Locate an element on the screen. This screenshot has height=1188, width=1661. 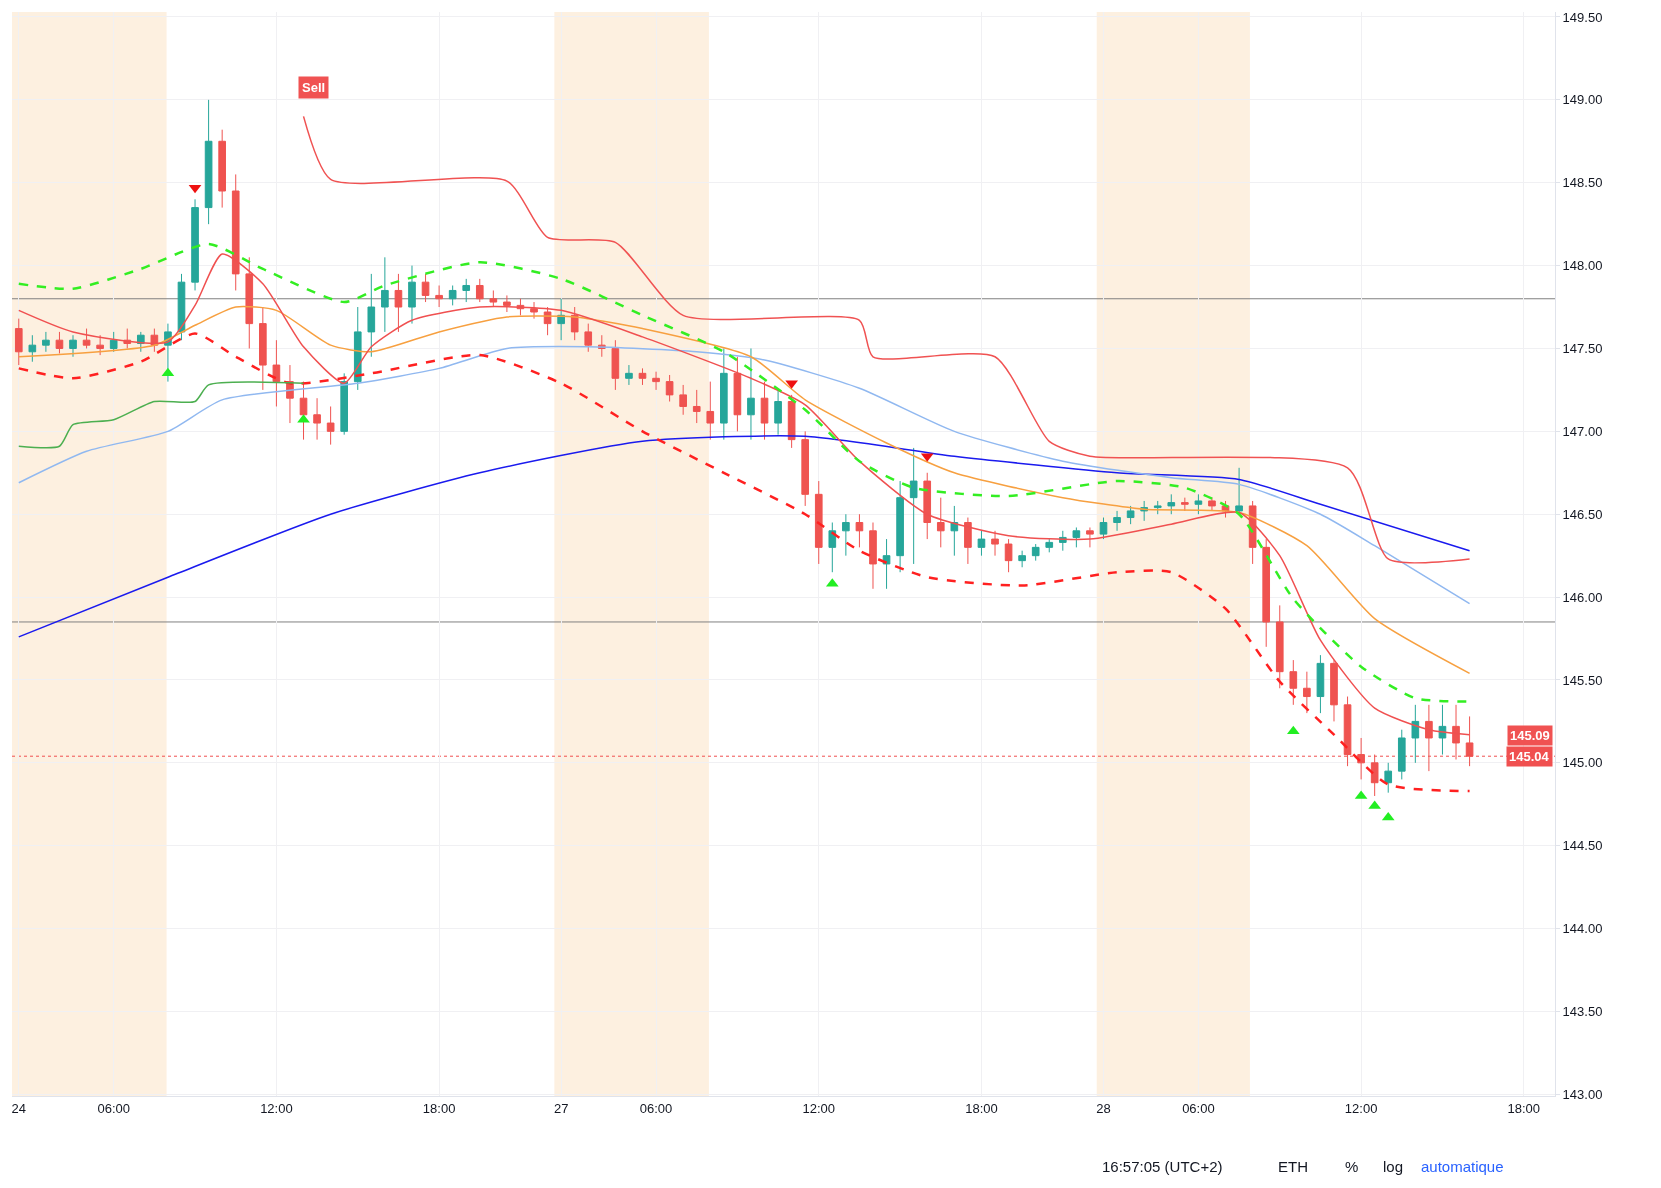
text: 16:57:05 (UTC+2) is located at coordinates (1162, 1166).